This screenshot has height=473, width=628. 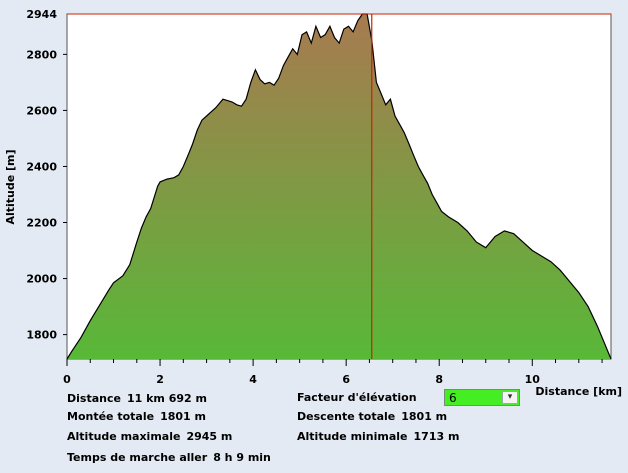 What do you see at coordinates (137, 457) in the screenshot?
I see `walk-time-label: Temps de marche aller` at bounding box center [137, 457].